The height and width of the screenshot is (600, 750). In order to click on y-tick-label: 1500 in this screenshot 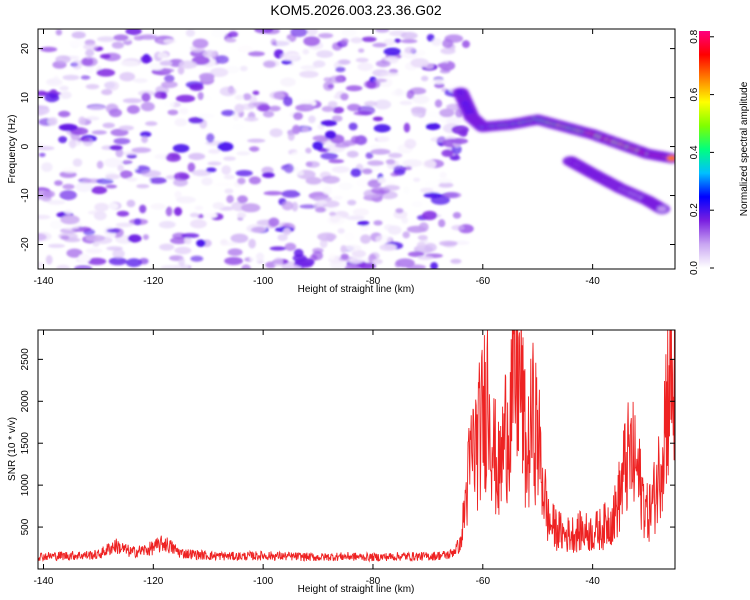, I will do `click(25, 443)`.